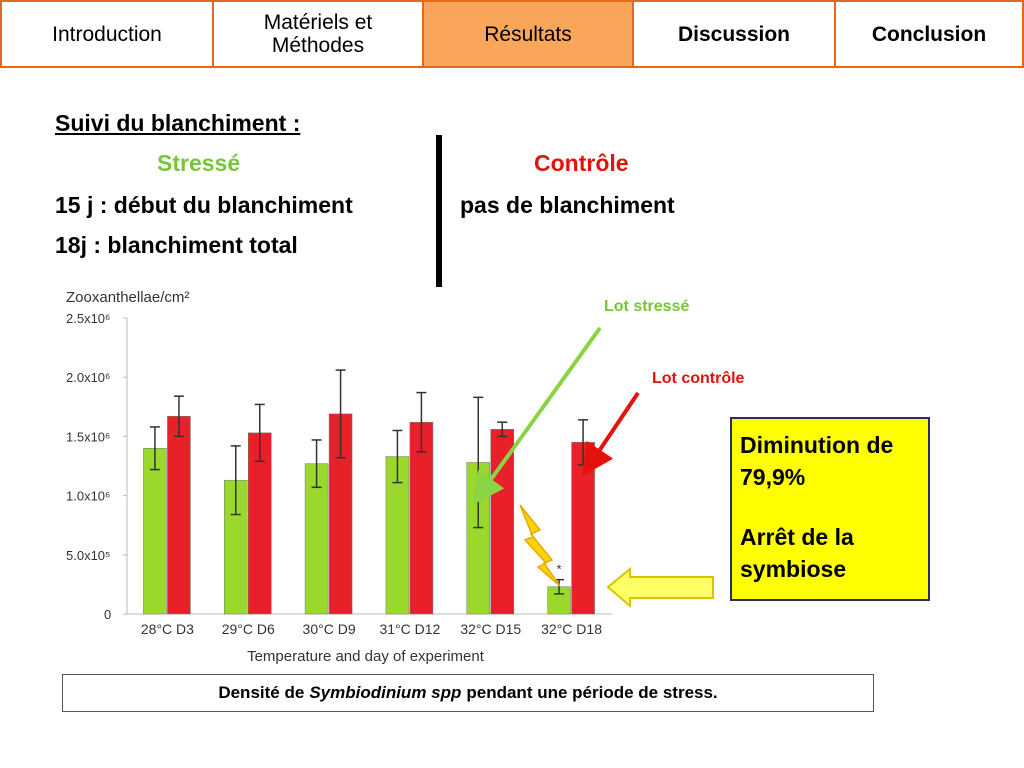 The image size is (1024, 768). I want to click on control-line: pas de blanchiment, so click(567, 205).